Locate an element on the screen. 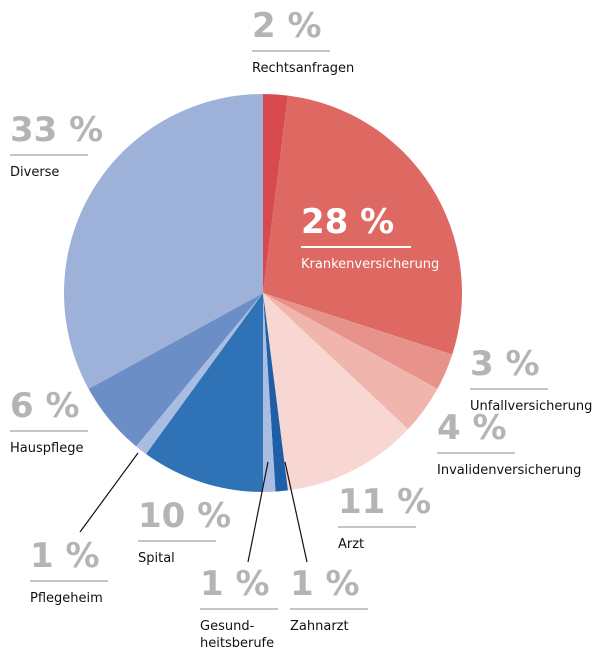  category-label: Gesund- heitsberufe is located at coordinates (237, 635).